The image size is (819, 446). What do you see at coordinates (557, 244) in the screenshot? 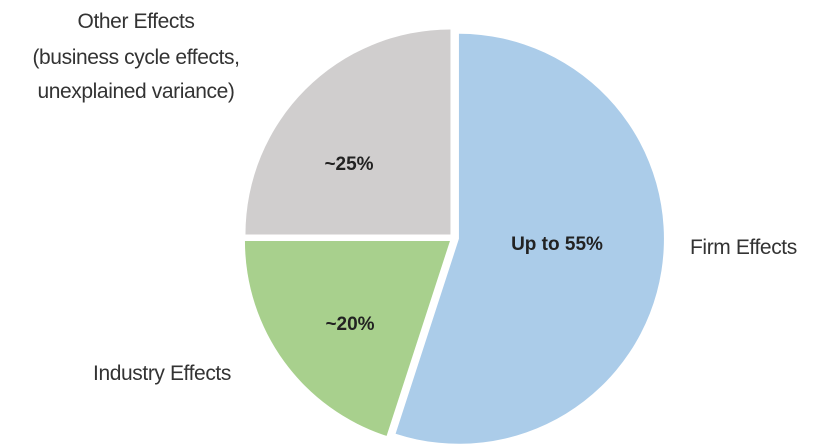
I see `data-label-firm: Up to 55%` at bounding box center [557, 244].